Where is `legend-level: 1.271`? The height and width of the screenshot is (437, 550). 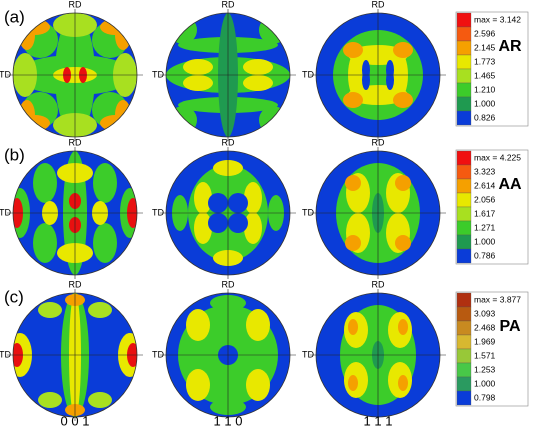 legend-level: 1.271 is located at coordinates (485, 227).